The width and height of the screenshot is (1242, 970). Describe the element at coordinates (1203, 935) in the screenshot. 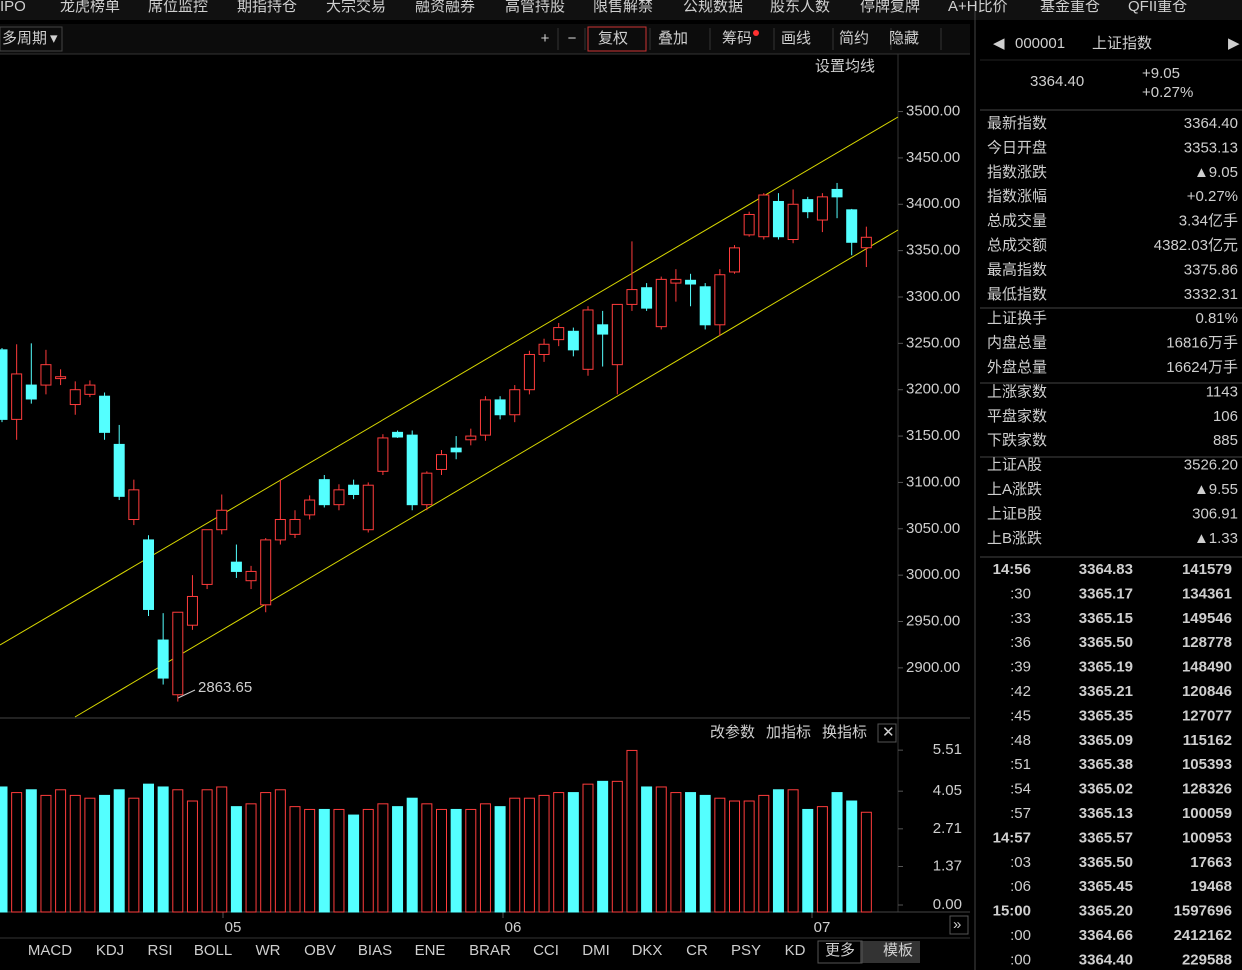

I see `tick-volume: 2412162` at that location.